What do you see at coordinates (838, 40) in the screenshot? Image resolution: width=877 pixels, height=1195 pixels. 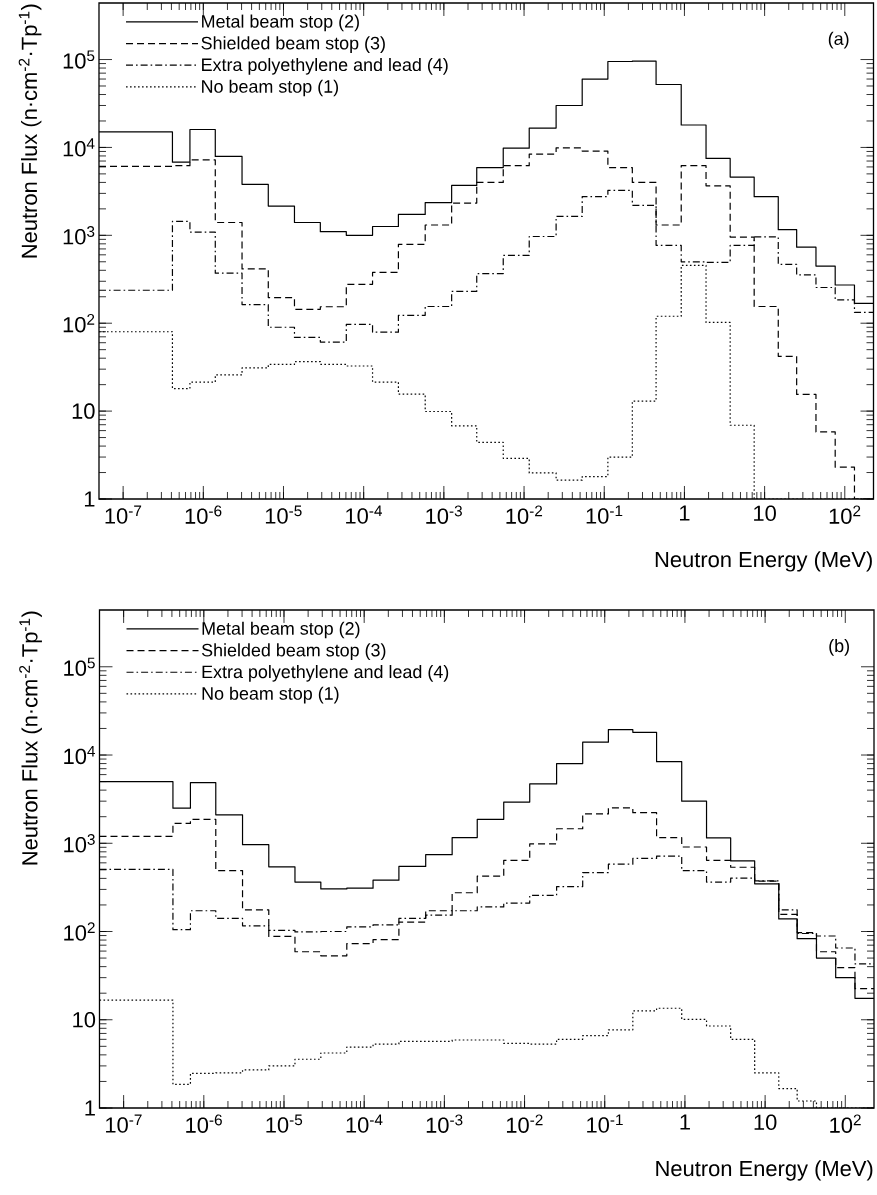 I see `annotation: (a)` at bounding box center [838, 40].